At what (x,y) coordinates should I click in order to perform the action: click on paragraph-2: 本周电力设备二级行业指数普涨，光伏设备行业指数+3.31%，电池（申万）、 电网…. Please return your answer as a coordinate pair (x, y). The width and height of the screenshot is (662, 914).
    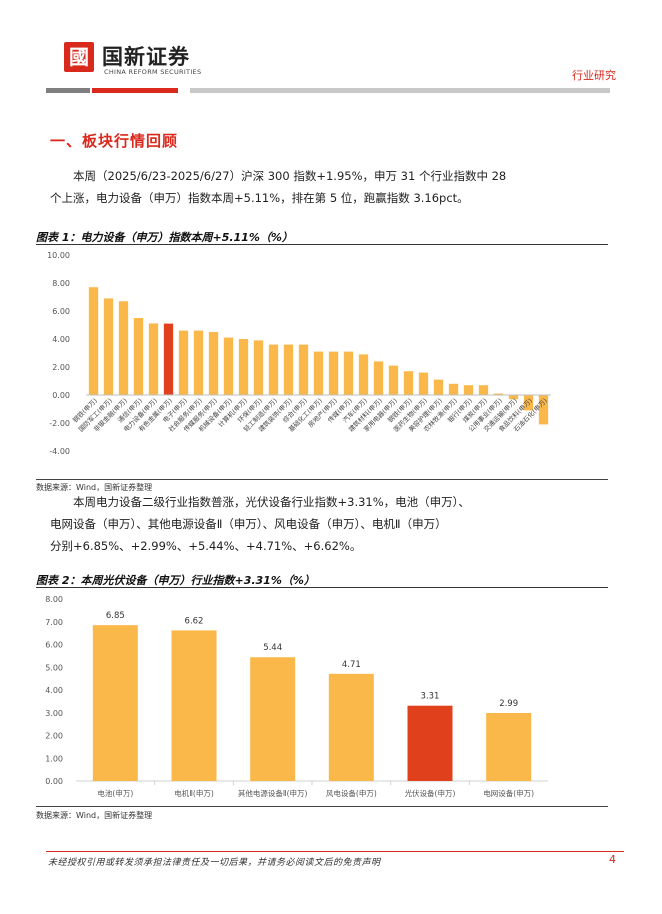
    Looking at the image, I should click on (260, 524).